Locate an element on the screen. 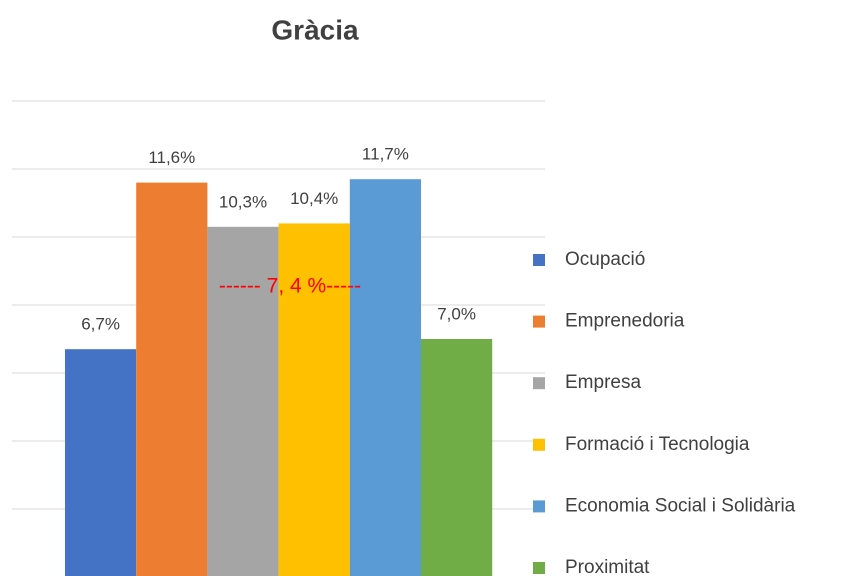  data-label: 6,7% is located at coordinates (100, 324).